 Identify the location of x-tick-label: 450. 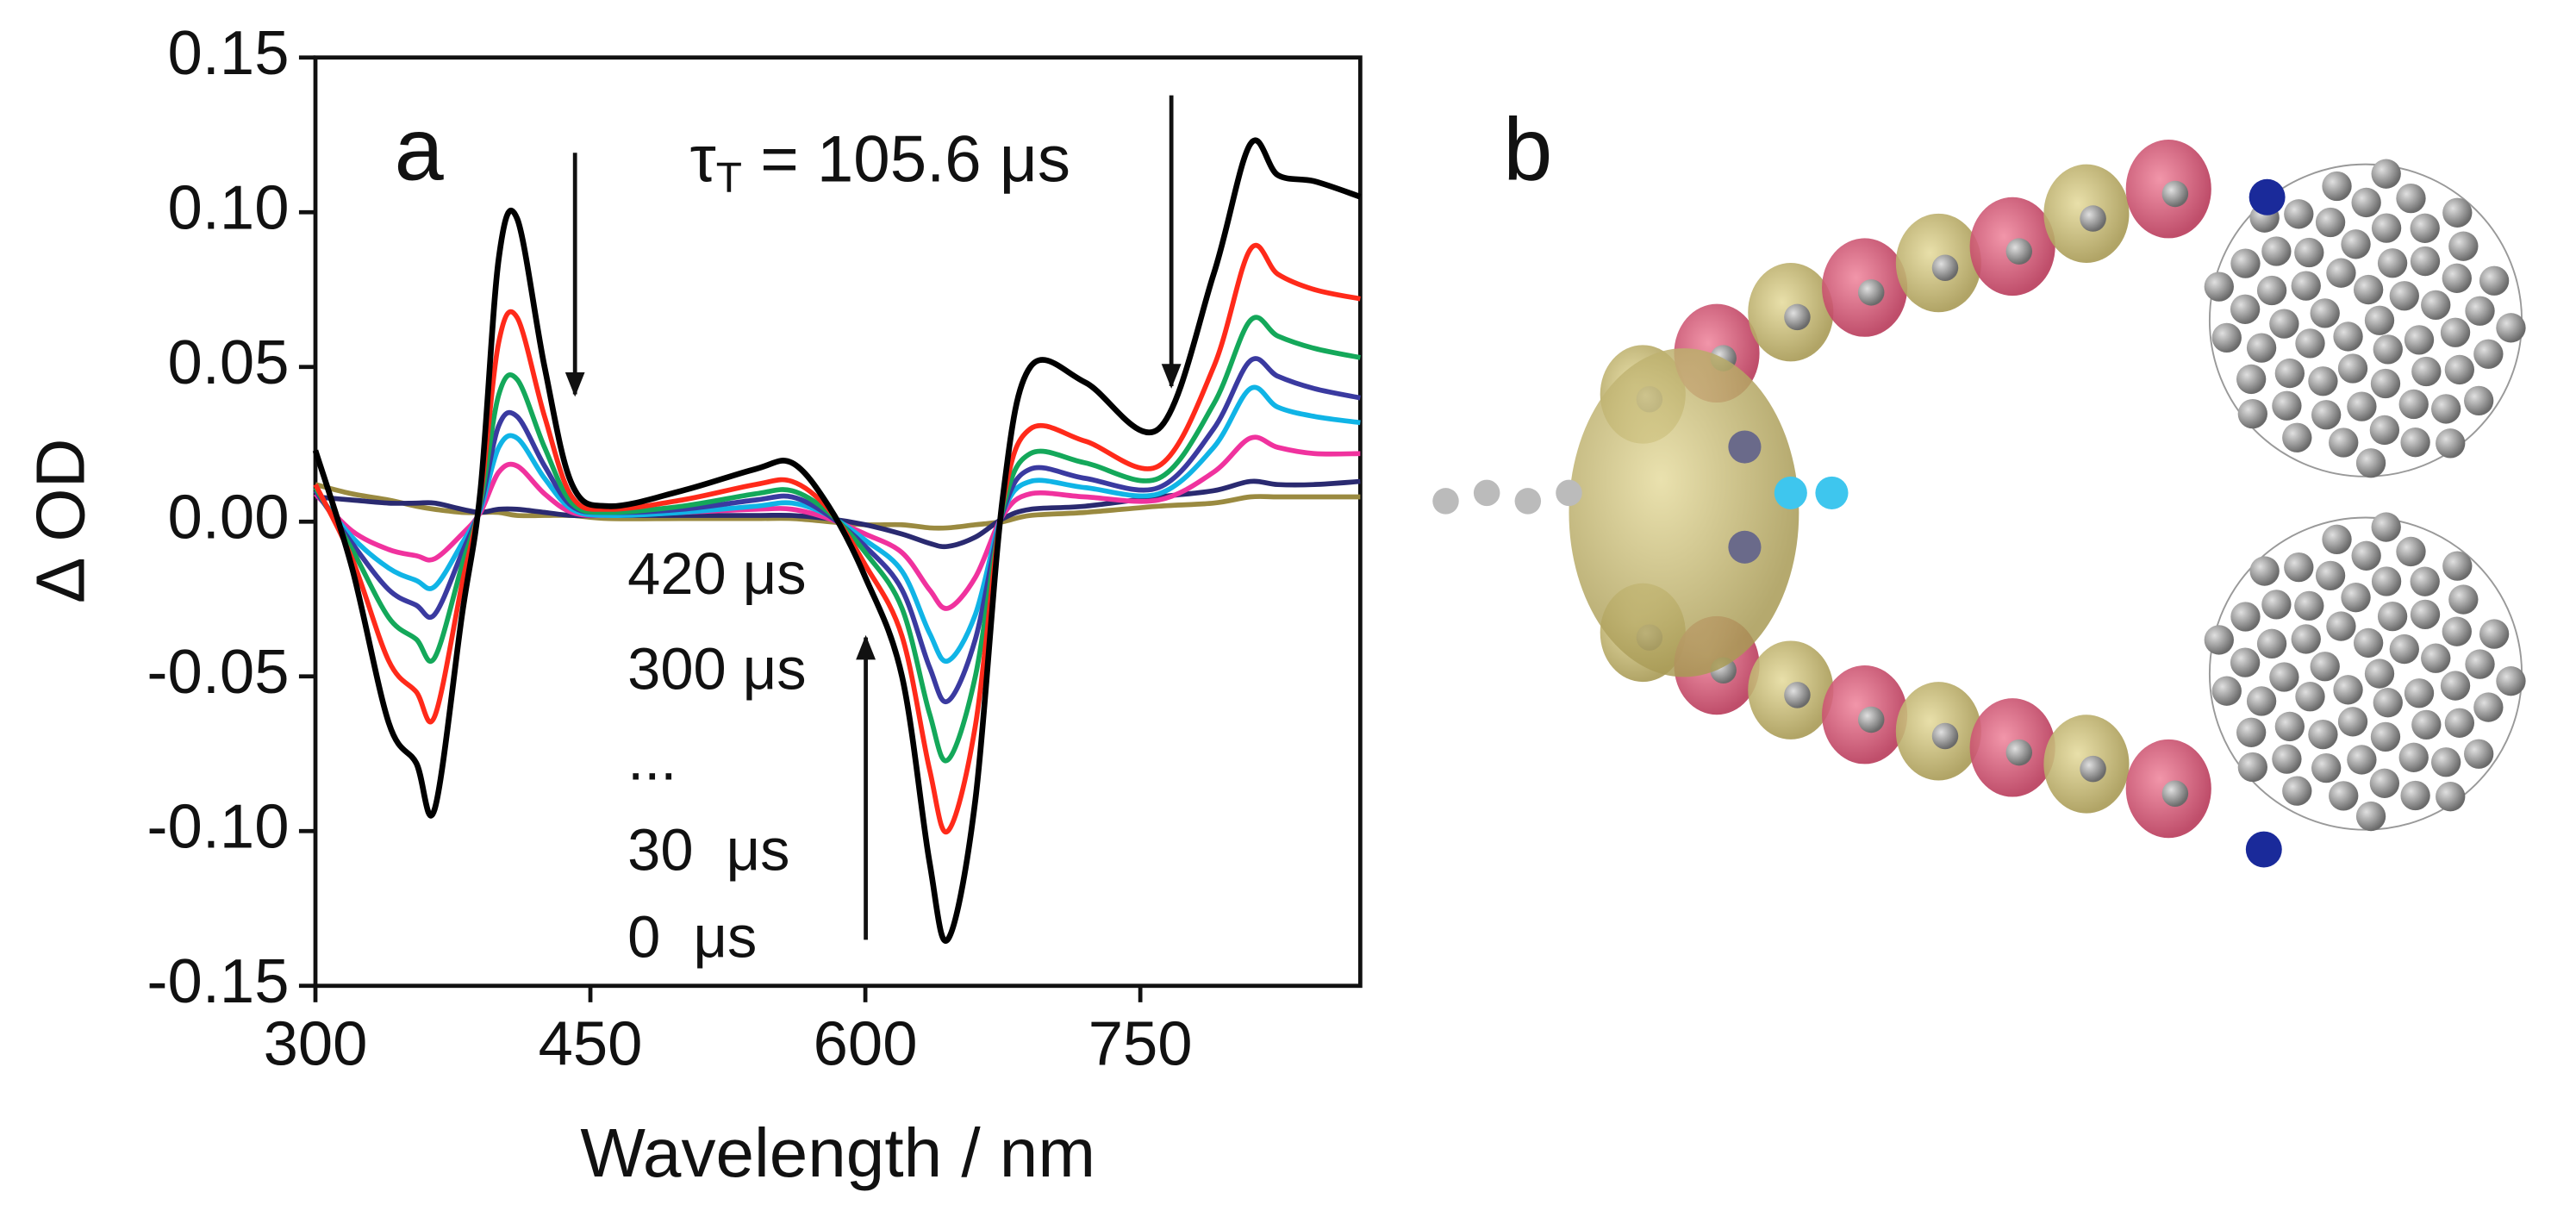
(591, 1043).